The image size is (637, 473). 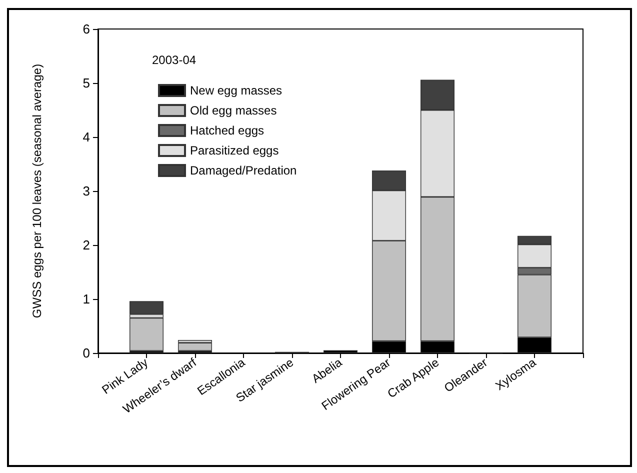 I want to click on legend-label: Parasitized eggs, so click(x=234, y=151).